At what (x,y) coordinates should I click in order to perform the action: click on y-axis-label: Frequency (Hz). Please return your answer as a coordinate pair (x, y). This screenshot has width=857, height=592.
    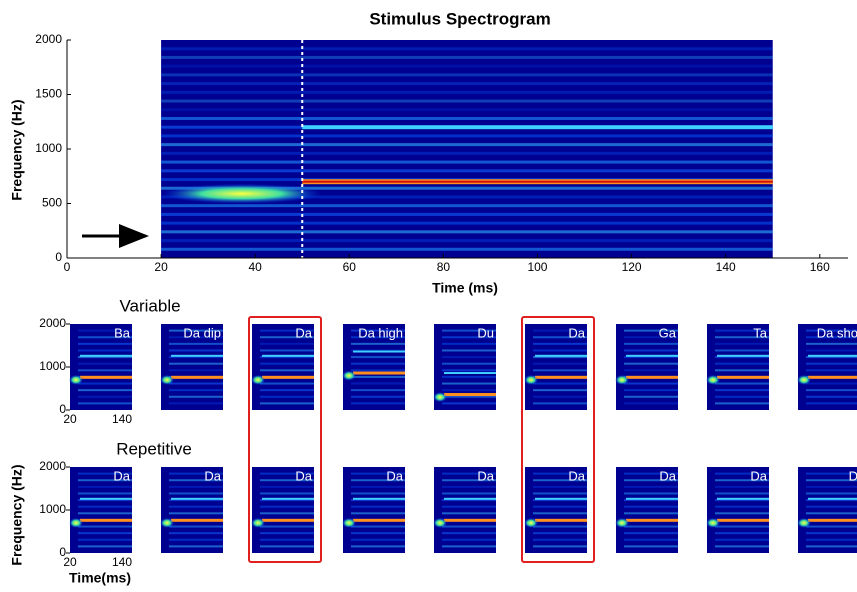
    Looking at the image, I should click on (17, 149).